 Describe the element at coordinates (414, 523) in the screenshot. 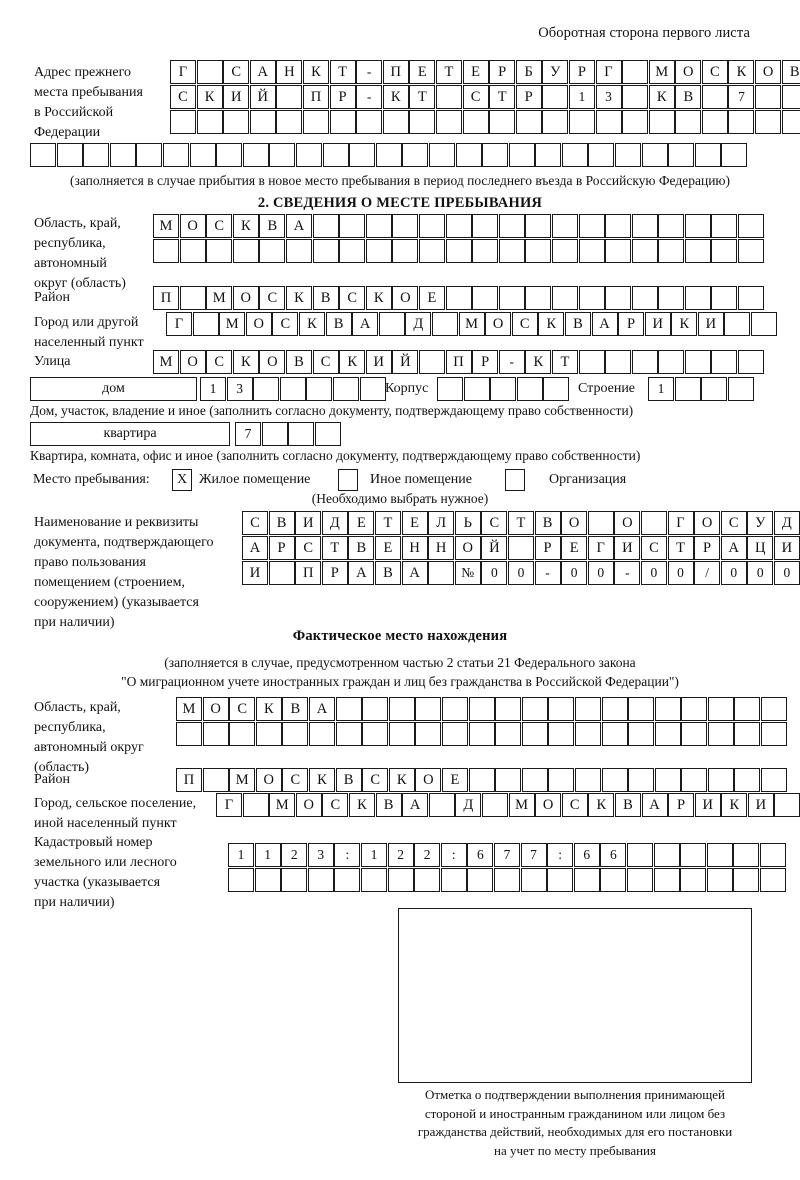

I see `char-cell: Е` at that location.